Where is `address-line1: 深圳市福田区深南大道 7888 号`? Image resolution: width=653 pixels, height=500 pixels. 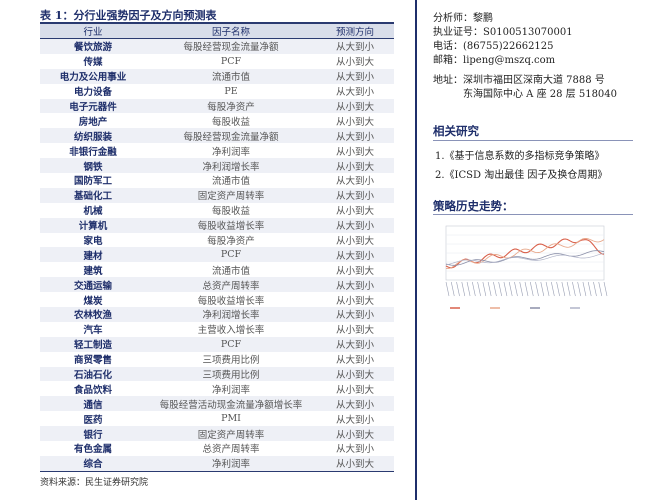
address-line1: 深圳市福田区深南大道 7888 号 is located at coordinates (534, 80).